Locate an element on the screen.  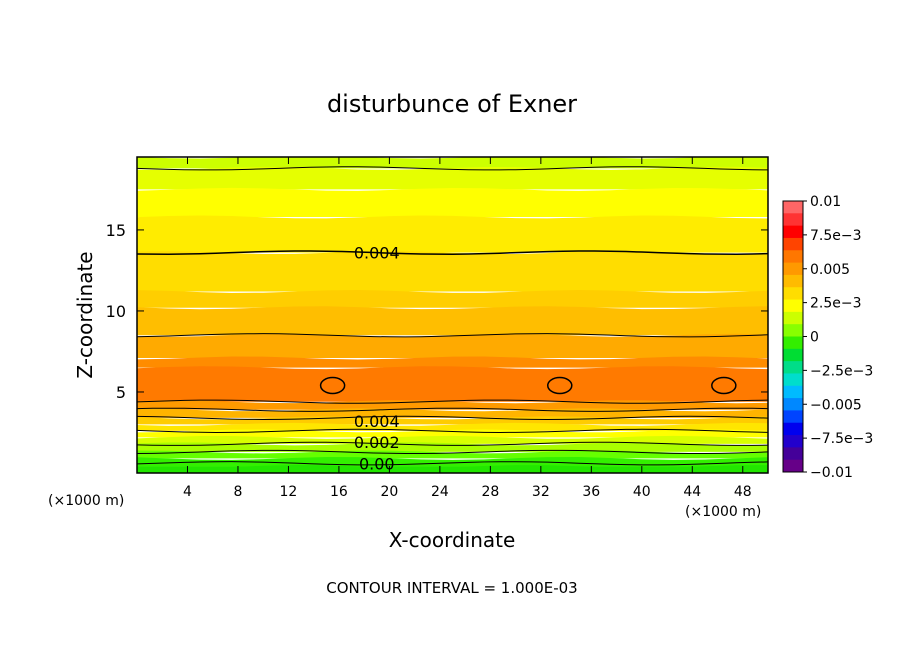
x-tick-label: 32 is located at coordinates (541, 492).